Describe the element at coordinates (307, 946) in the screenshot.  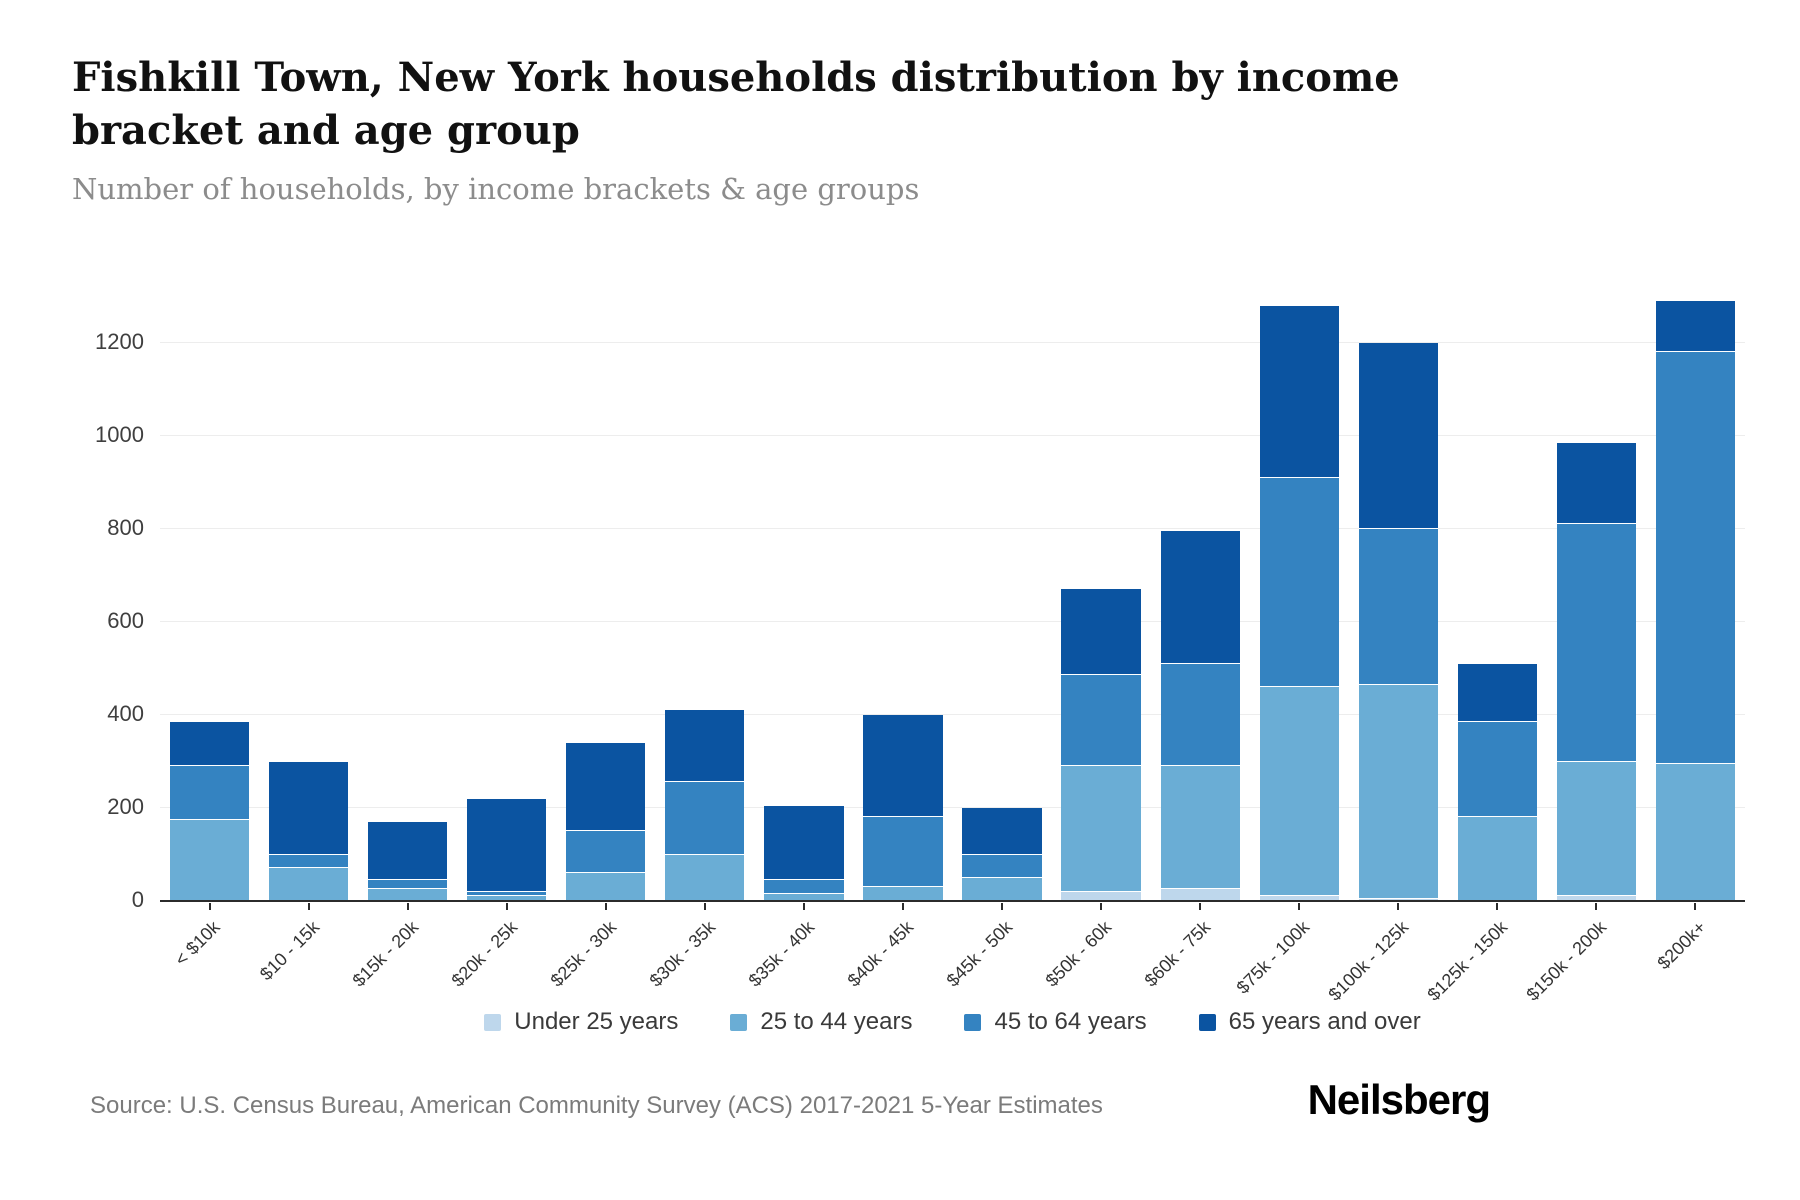
I see `x-tick-cell: $10 - 15k` at that location.